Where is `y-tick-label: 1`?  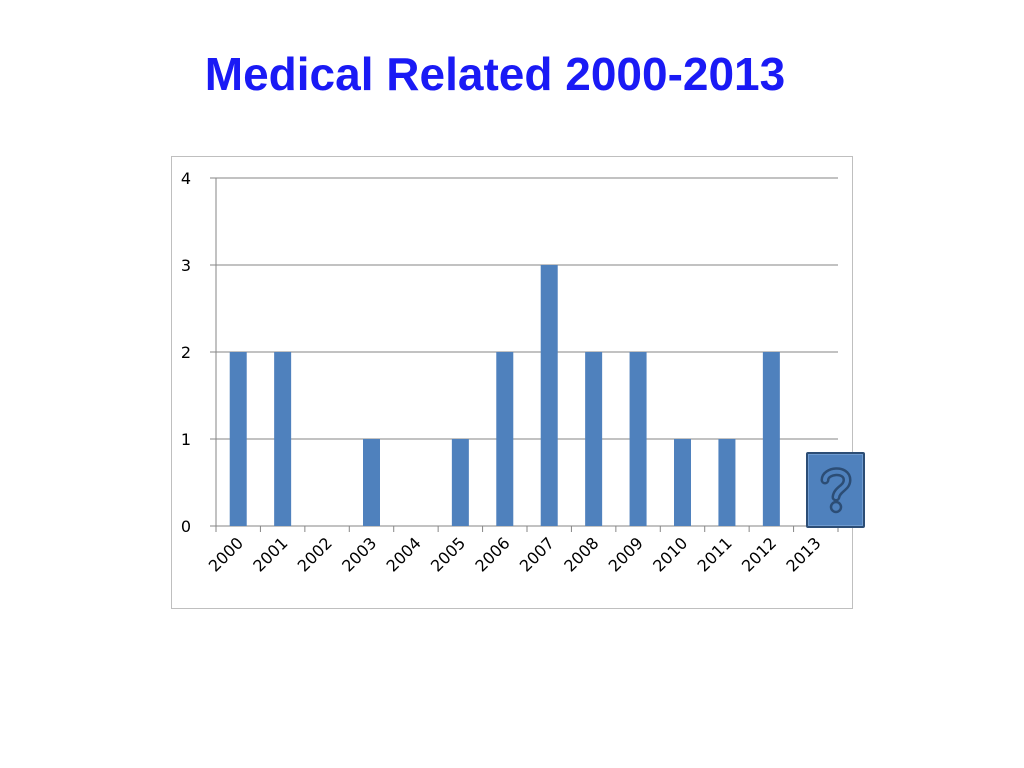
y-tick-label: 1 is located at coordinates (186, 439).